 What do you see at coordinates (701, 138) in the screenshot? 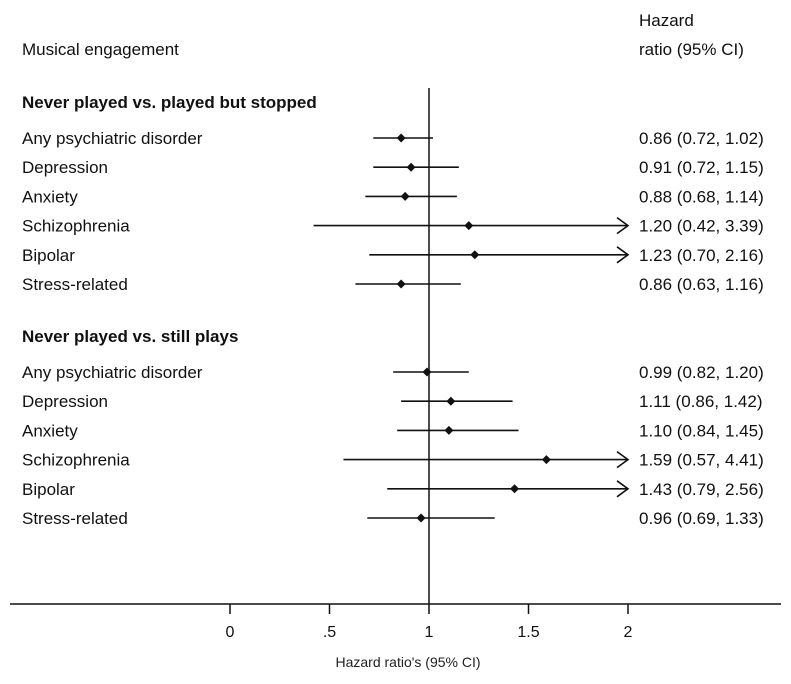
I see `row-hr-text: 0.86 (0.72, 1.02)` at bounding box center [701, 138].